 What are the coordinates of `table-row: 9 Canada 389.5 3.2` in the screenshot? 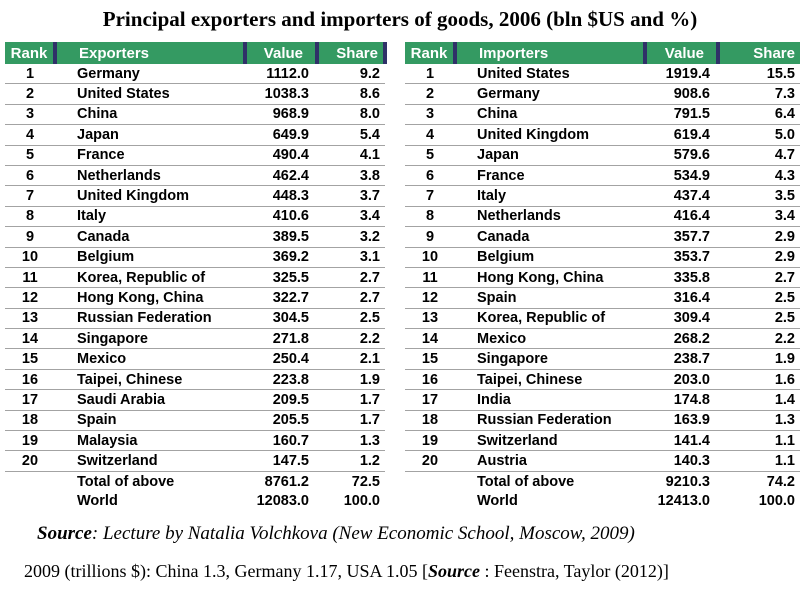 It's located at (195, 237).